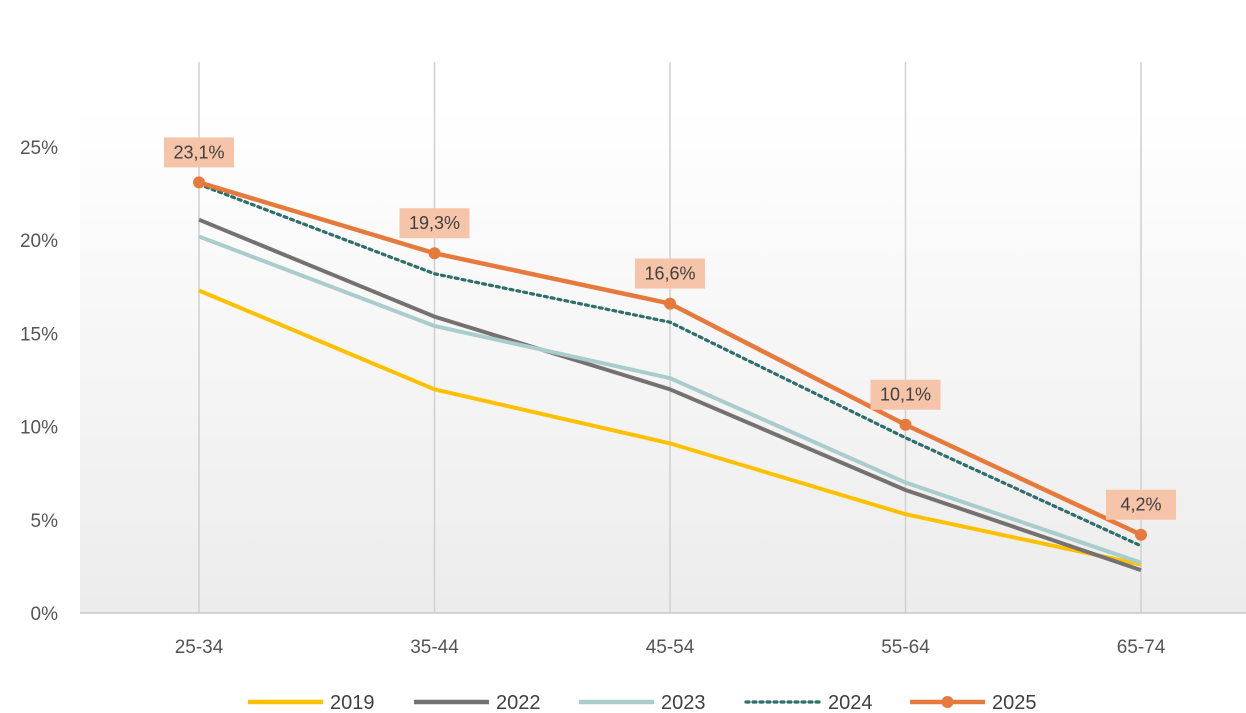 This screenshot has width=1246, height=713. What do you see at coordinates (1141, 647) in the screenshot?
I see `x-tick-label: 65-74` at bounding box center [1141, 647].